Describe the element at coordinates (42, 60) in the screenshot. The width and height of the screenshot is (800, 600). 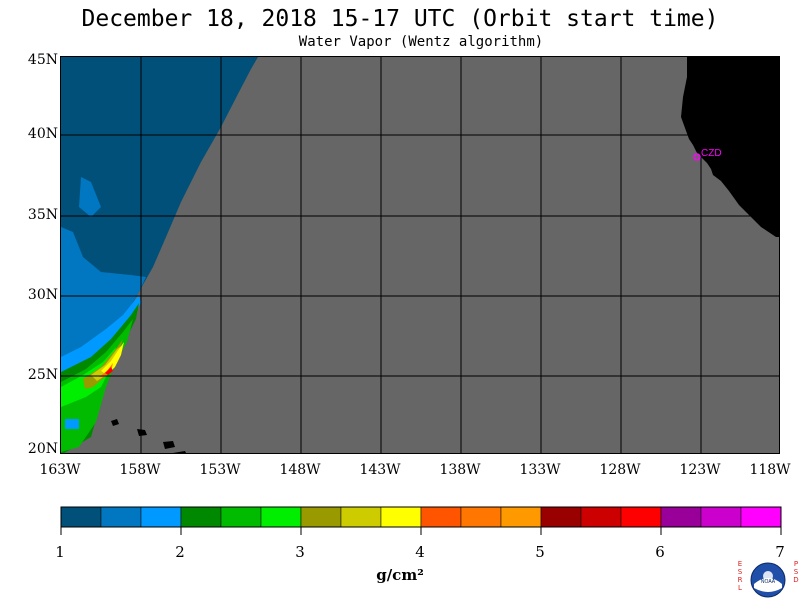
I see `lat-label-45n: 45N` at that location.